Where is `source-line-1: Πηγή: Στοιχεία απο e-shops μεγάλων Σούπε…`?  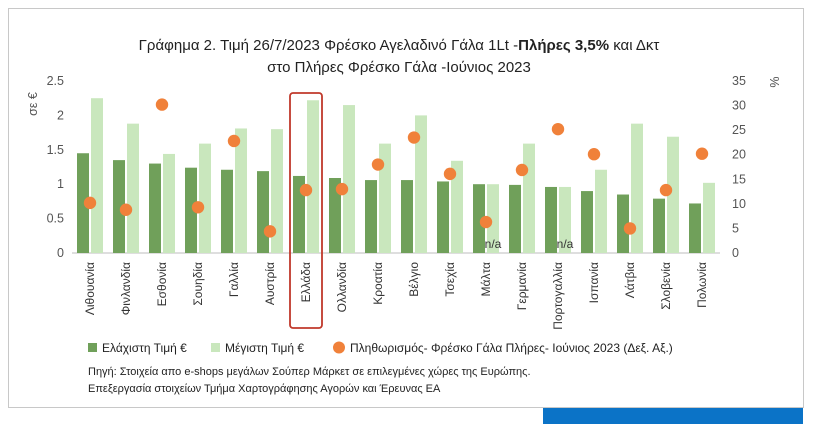
source-line-1: Πηγή: Στοιχεία απο e-shops μεγάλων Σούπε… is located at coordinates (309, 372).